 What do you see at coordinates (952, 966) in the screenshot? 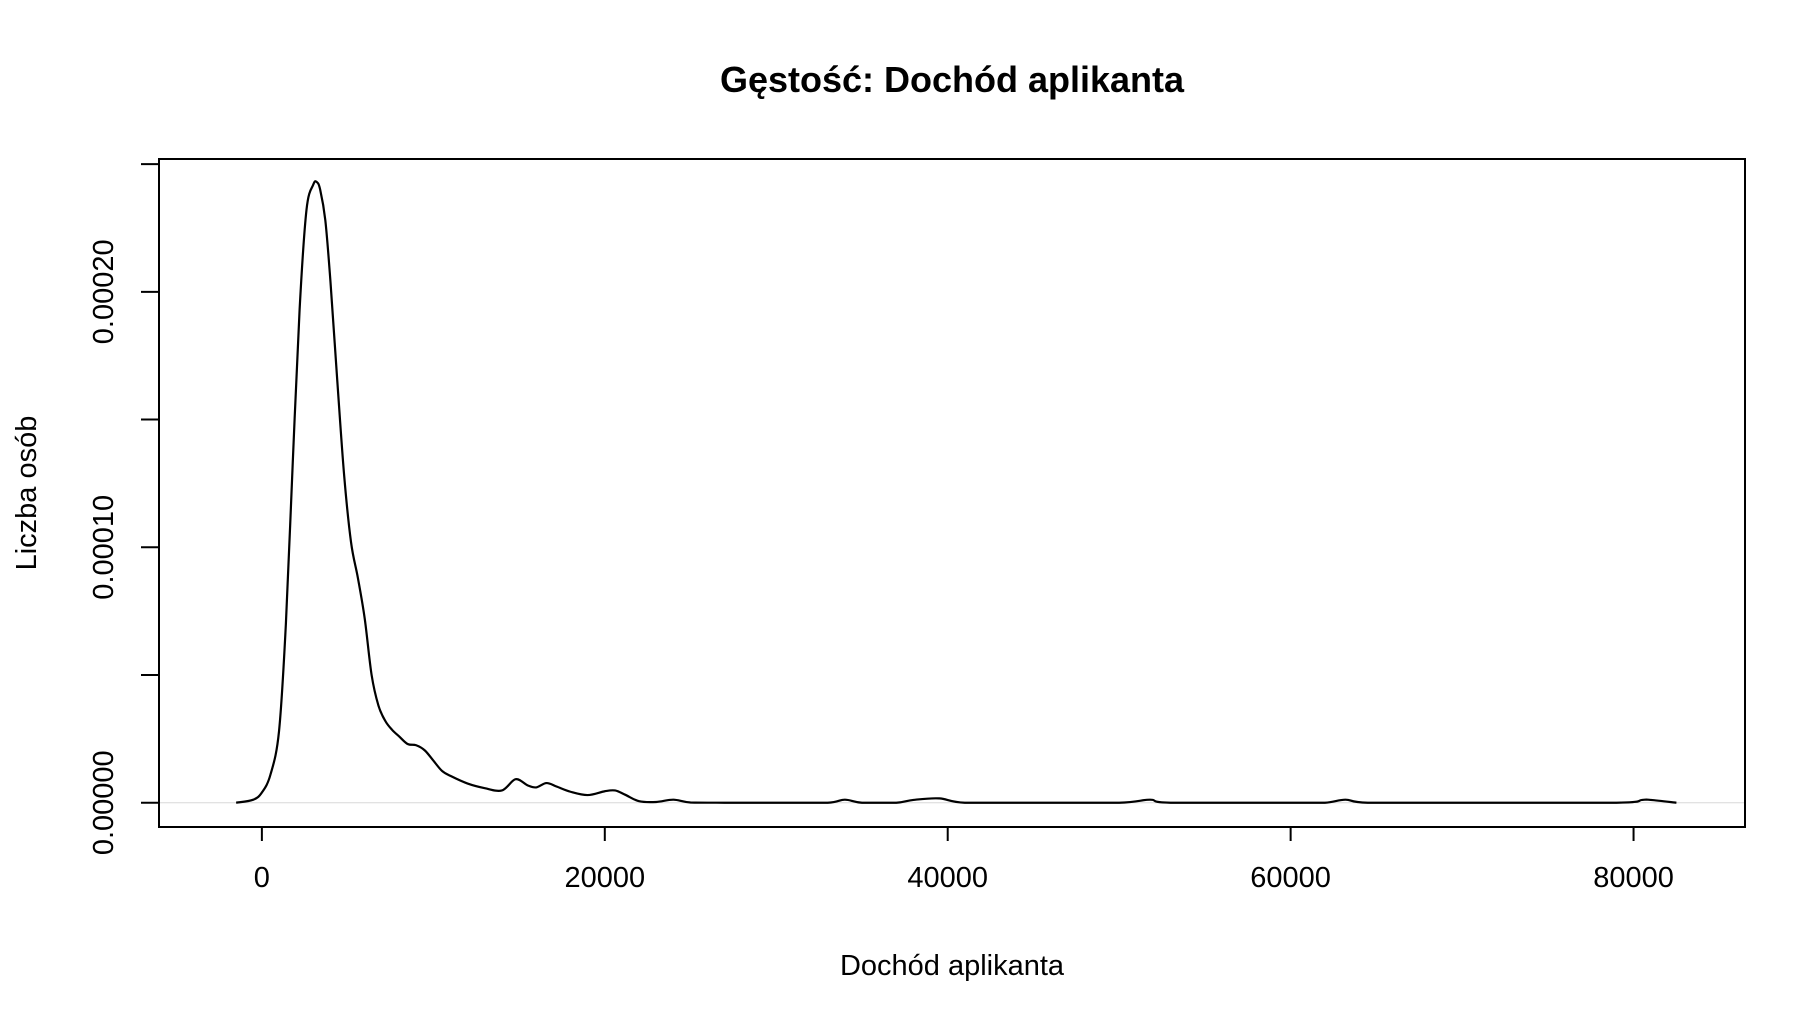
I see `x-axis-label: Dochód aplikanta` at bounding box center [952, 966].